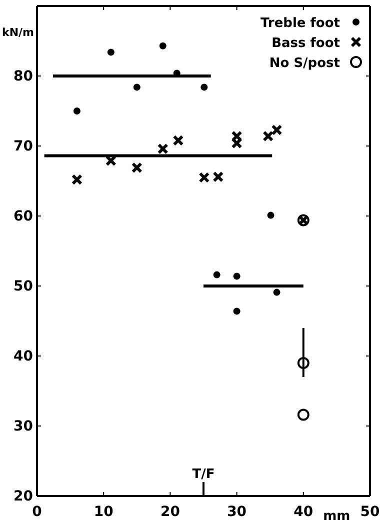 The width and height of the screenshot is (385, 532). Describe the element at coordinates (24, 356) in the screenshot. I see `y-tick-label: 40` at that location.